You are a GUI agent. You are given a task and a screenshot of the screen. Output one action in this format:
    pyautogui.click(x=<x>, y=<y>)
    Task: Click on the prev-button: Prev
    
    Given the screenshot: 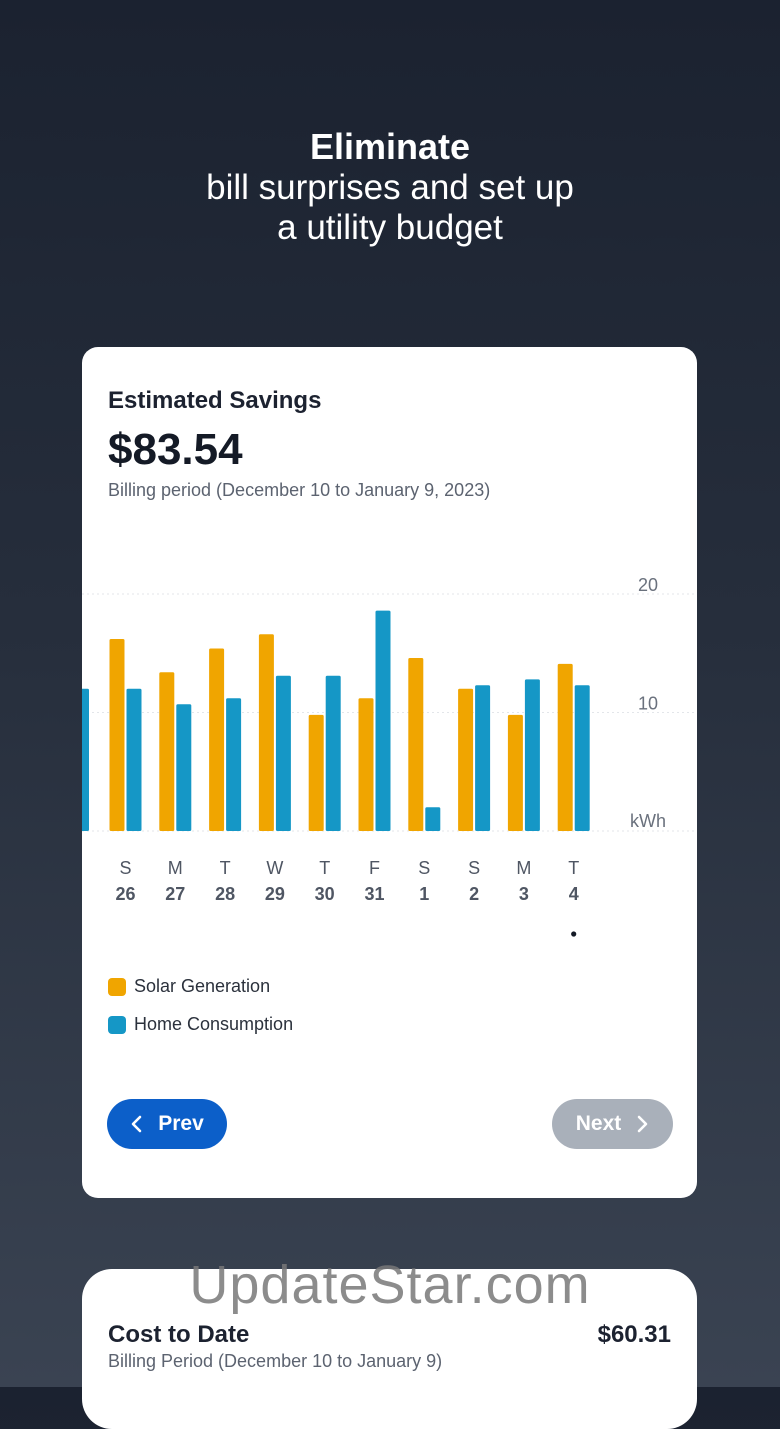 What is the action you would take?
    pyautogui.click(x=167, y=1124)
    